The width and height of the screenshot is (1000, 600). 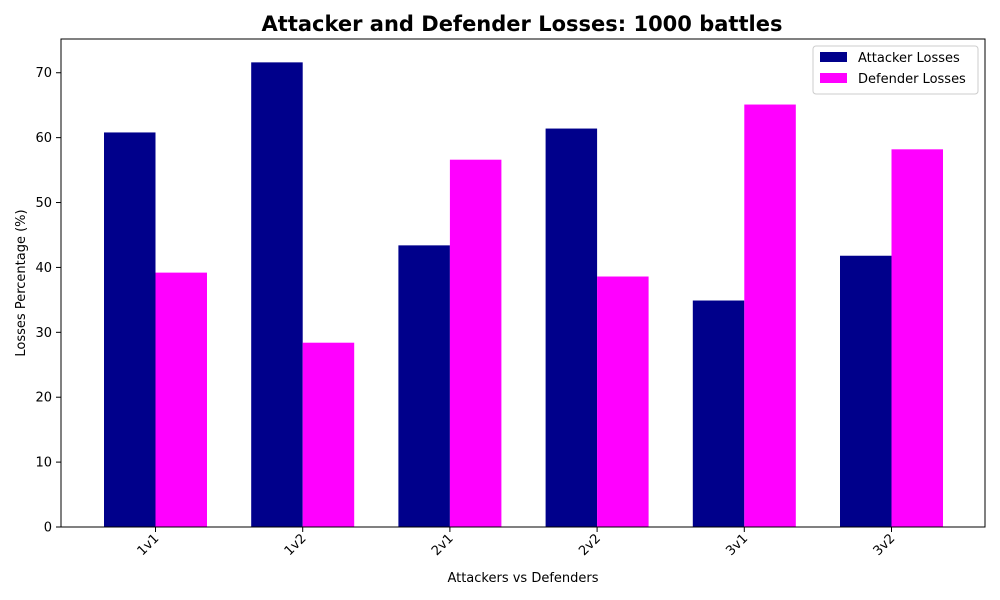 What do you see at coordinates (43, 333) in the screenshot?
I see `y-tick-label: 30` at bounding box center [43, 333].